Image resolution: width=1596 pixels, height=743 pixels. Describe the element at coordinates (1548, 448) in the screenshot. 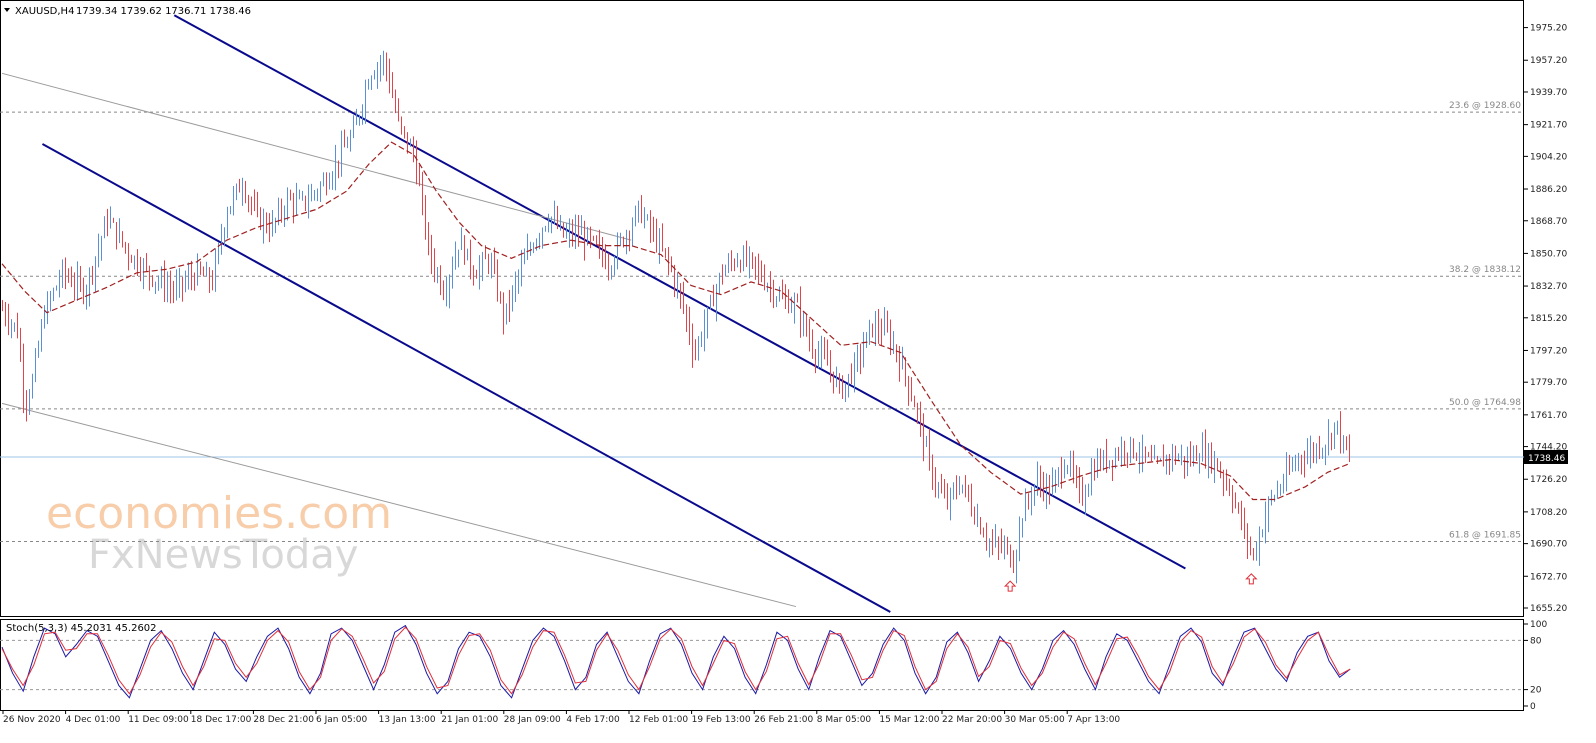

I see `y-tick-label: 1744.20` at that location.